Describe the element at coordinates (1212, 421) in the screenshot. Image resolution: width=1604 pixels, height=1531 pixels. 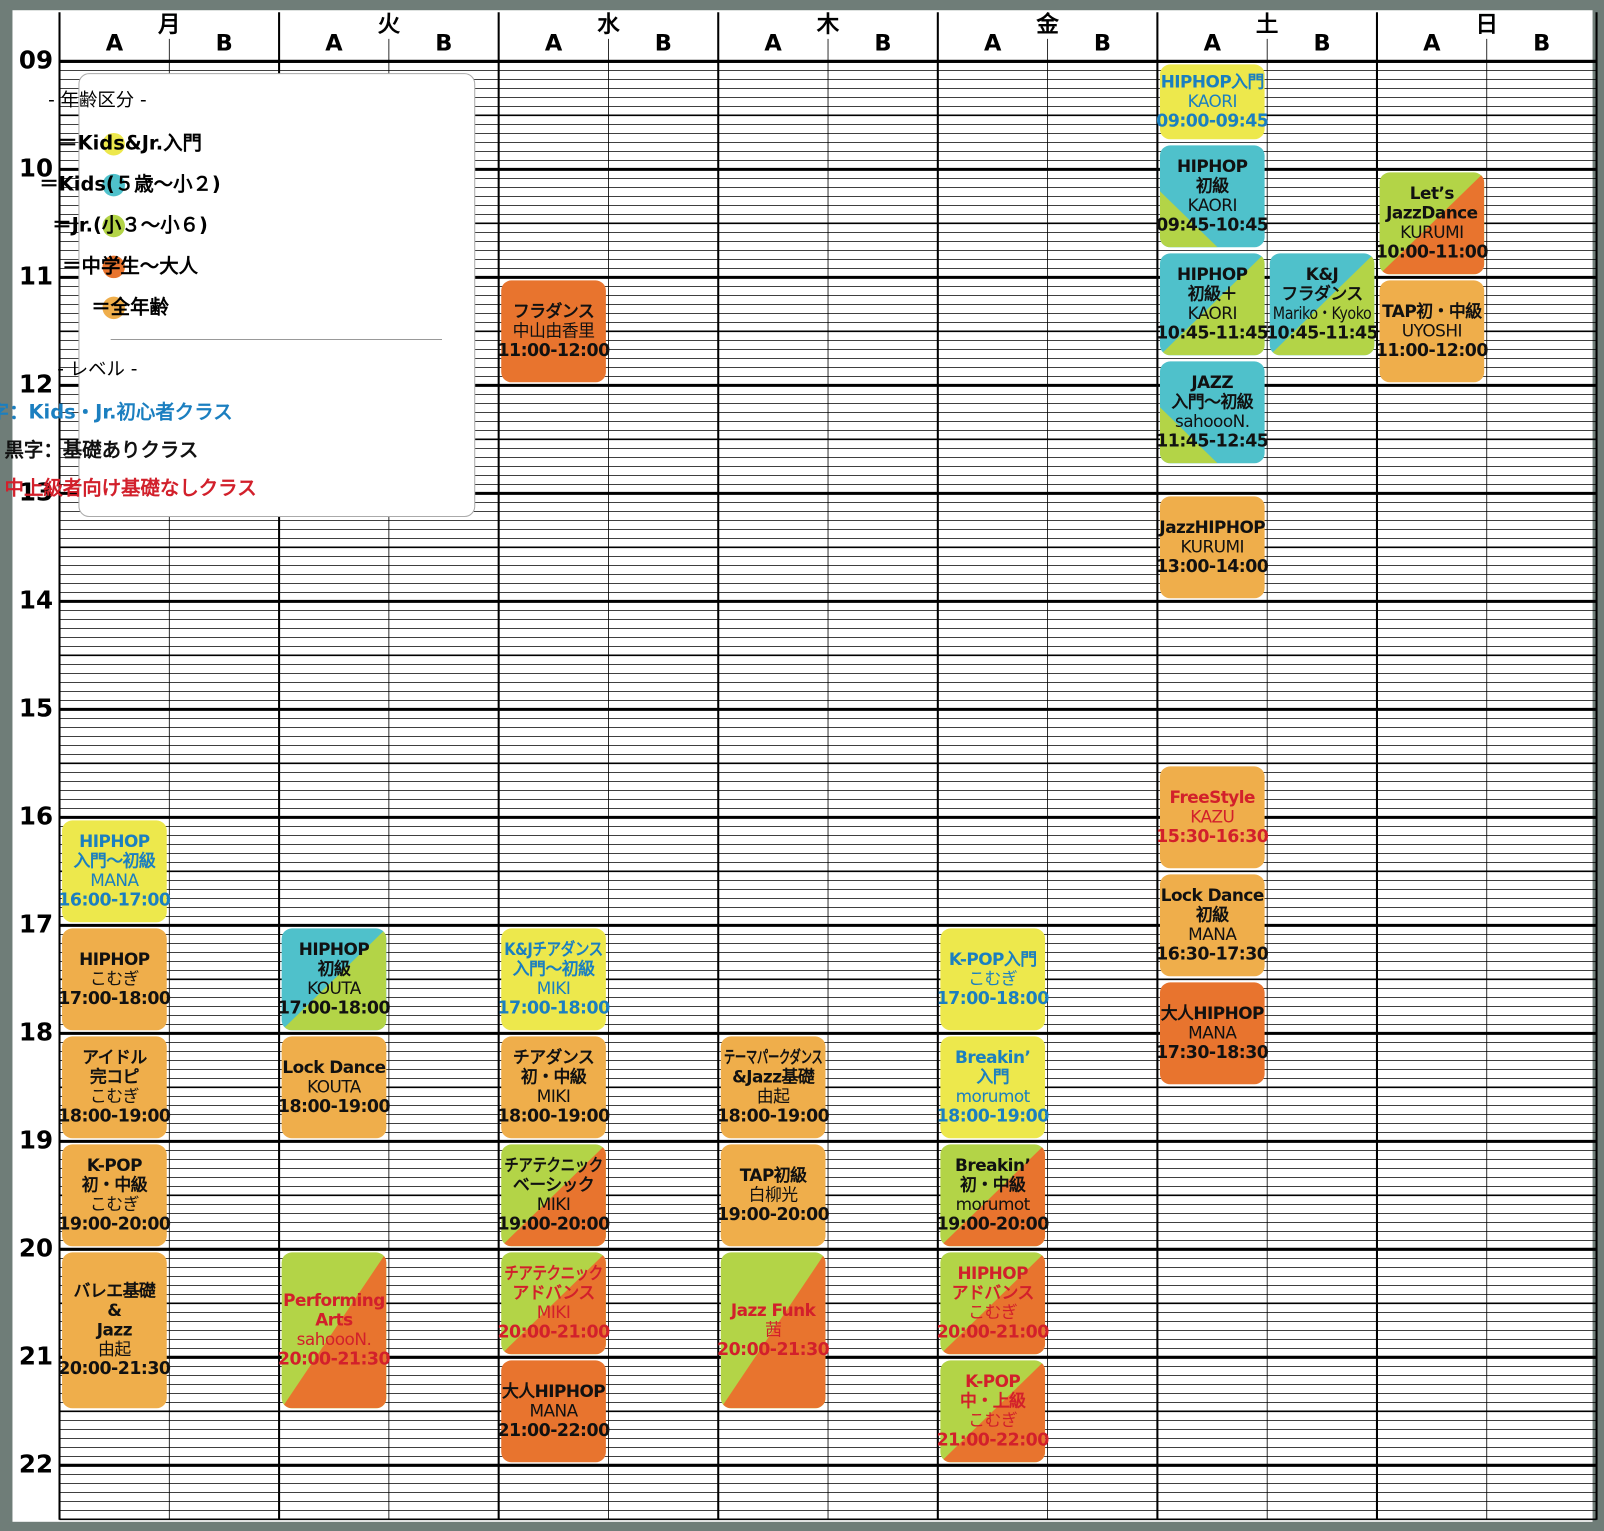
I see `class-instructor: sahoooN.` at that location.